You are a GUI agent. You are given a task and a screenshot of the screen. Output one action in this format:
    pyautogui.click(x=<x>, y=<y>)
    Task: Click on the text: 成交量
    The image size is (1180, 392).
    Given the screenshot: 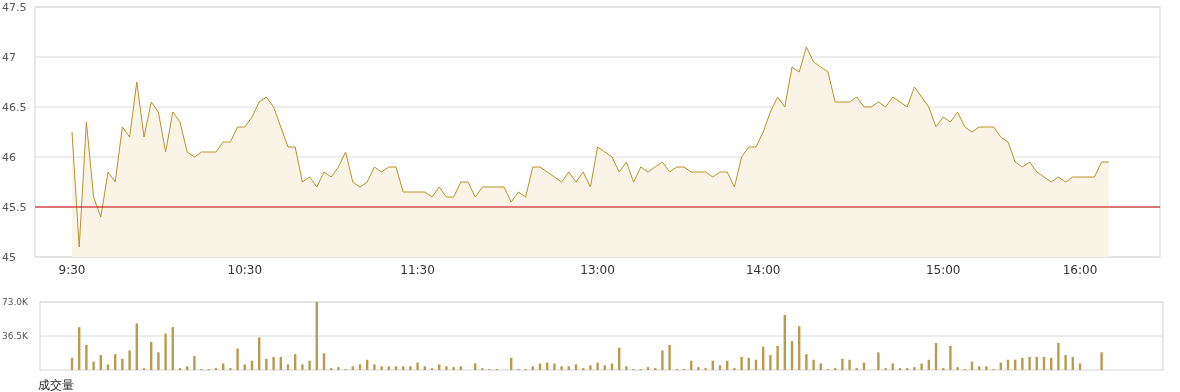 What is the action you would take?
    pyautogui.click(x=56, y=385)
    